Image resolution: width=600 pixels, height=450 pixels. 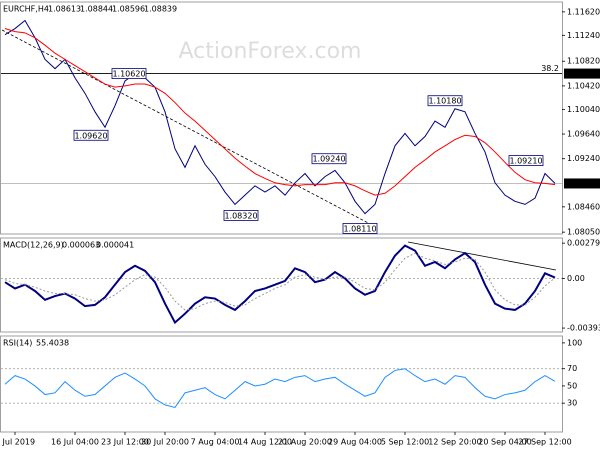 What do you see at coordinates (96, 9) in the screenshot?
I see `panel-reading: 1.08844` at bounding box center [96, 9].